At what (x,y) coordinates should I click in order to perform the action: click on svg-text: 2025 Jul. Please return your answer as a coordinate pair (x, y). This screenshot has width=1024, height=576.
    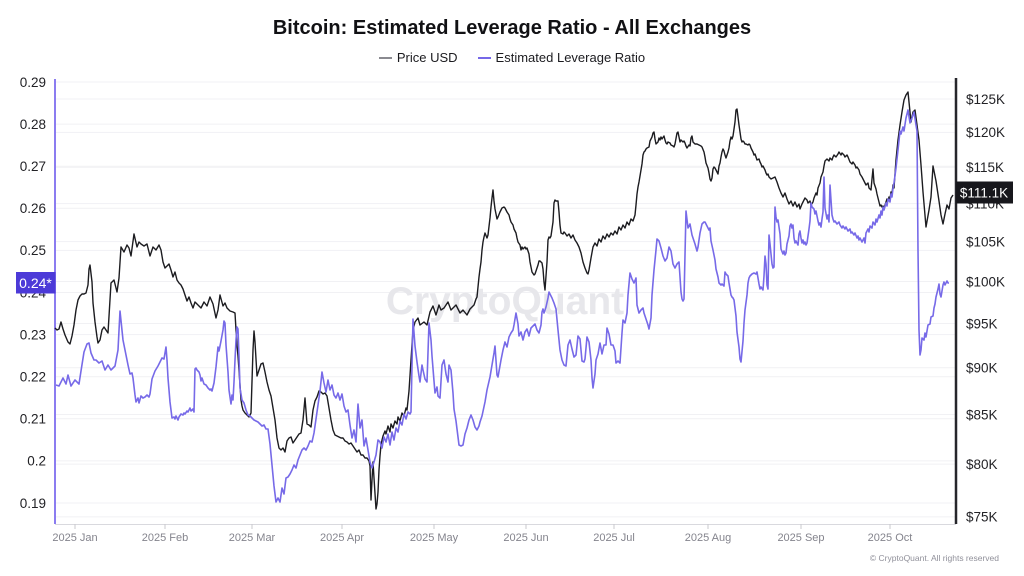
    Looking at the image, I should click on (614, 538).